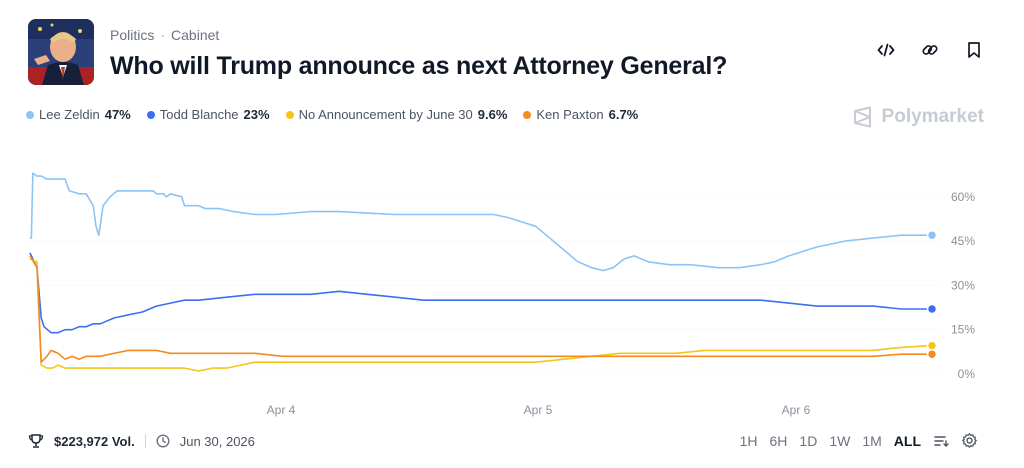 The image size is (1024, 468). What do you see at coordinates (932, 116) in the screenshot?
I see `brand-name: Polymarket` at bounding box center [932, 116].